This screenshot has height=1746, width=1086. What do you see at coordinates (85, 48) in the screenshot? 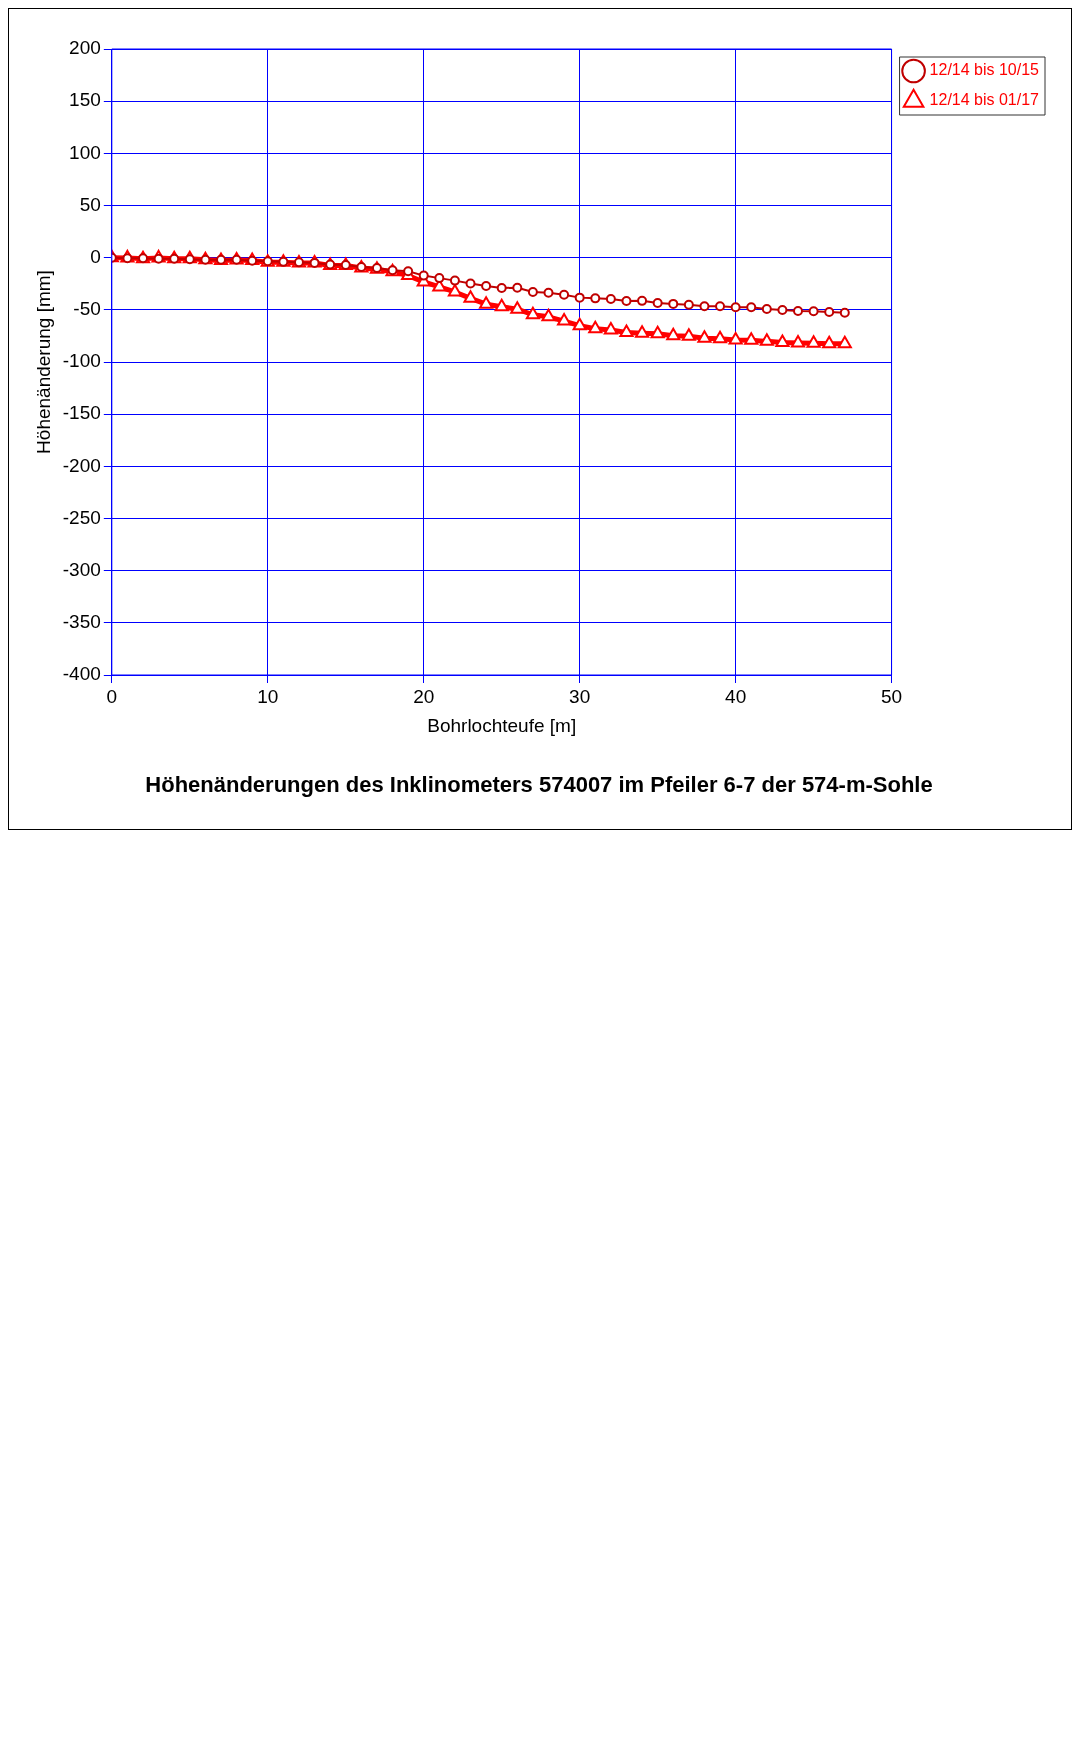
I see `y-tick-label: 200` at bounding box center [85, 48].